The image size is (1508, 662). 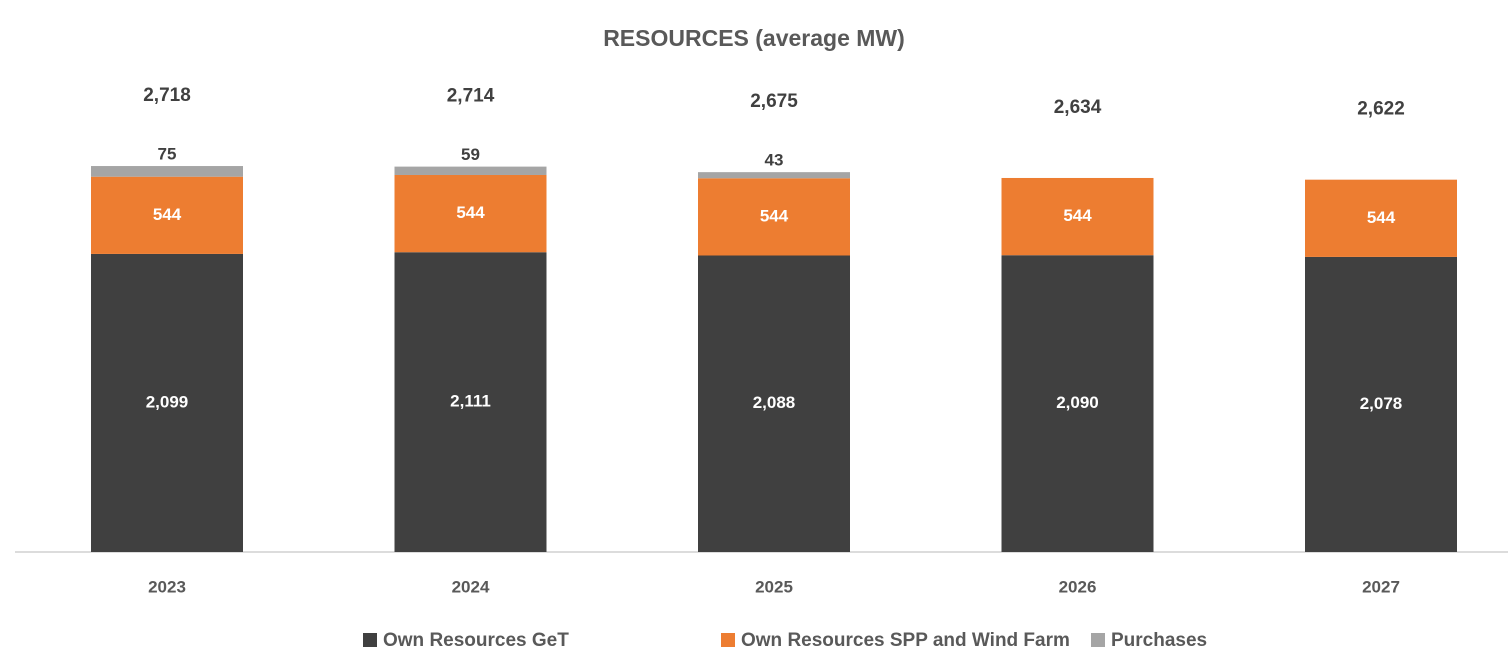 I want to click on data-label: 2,090, so click(x=1077, y=402).